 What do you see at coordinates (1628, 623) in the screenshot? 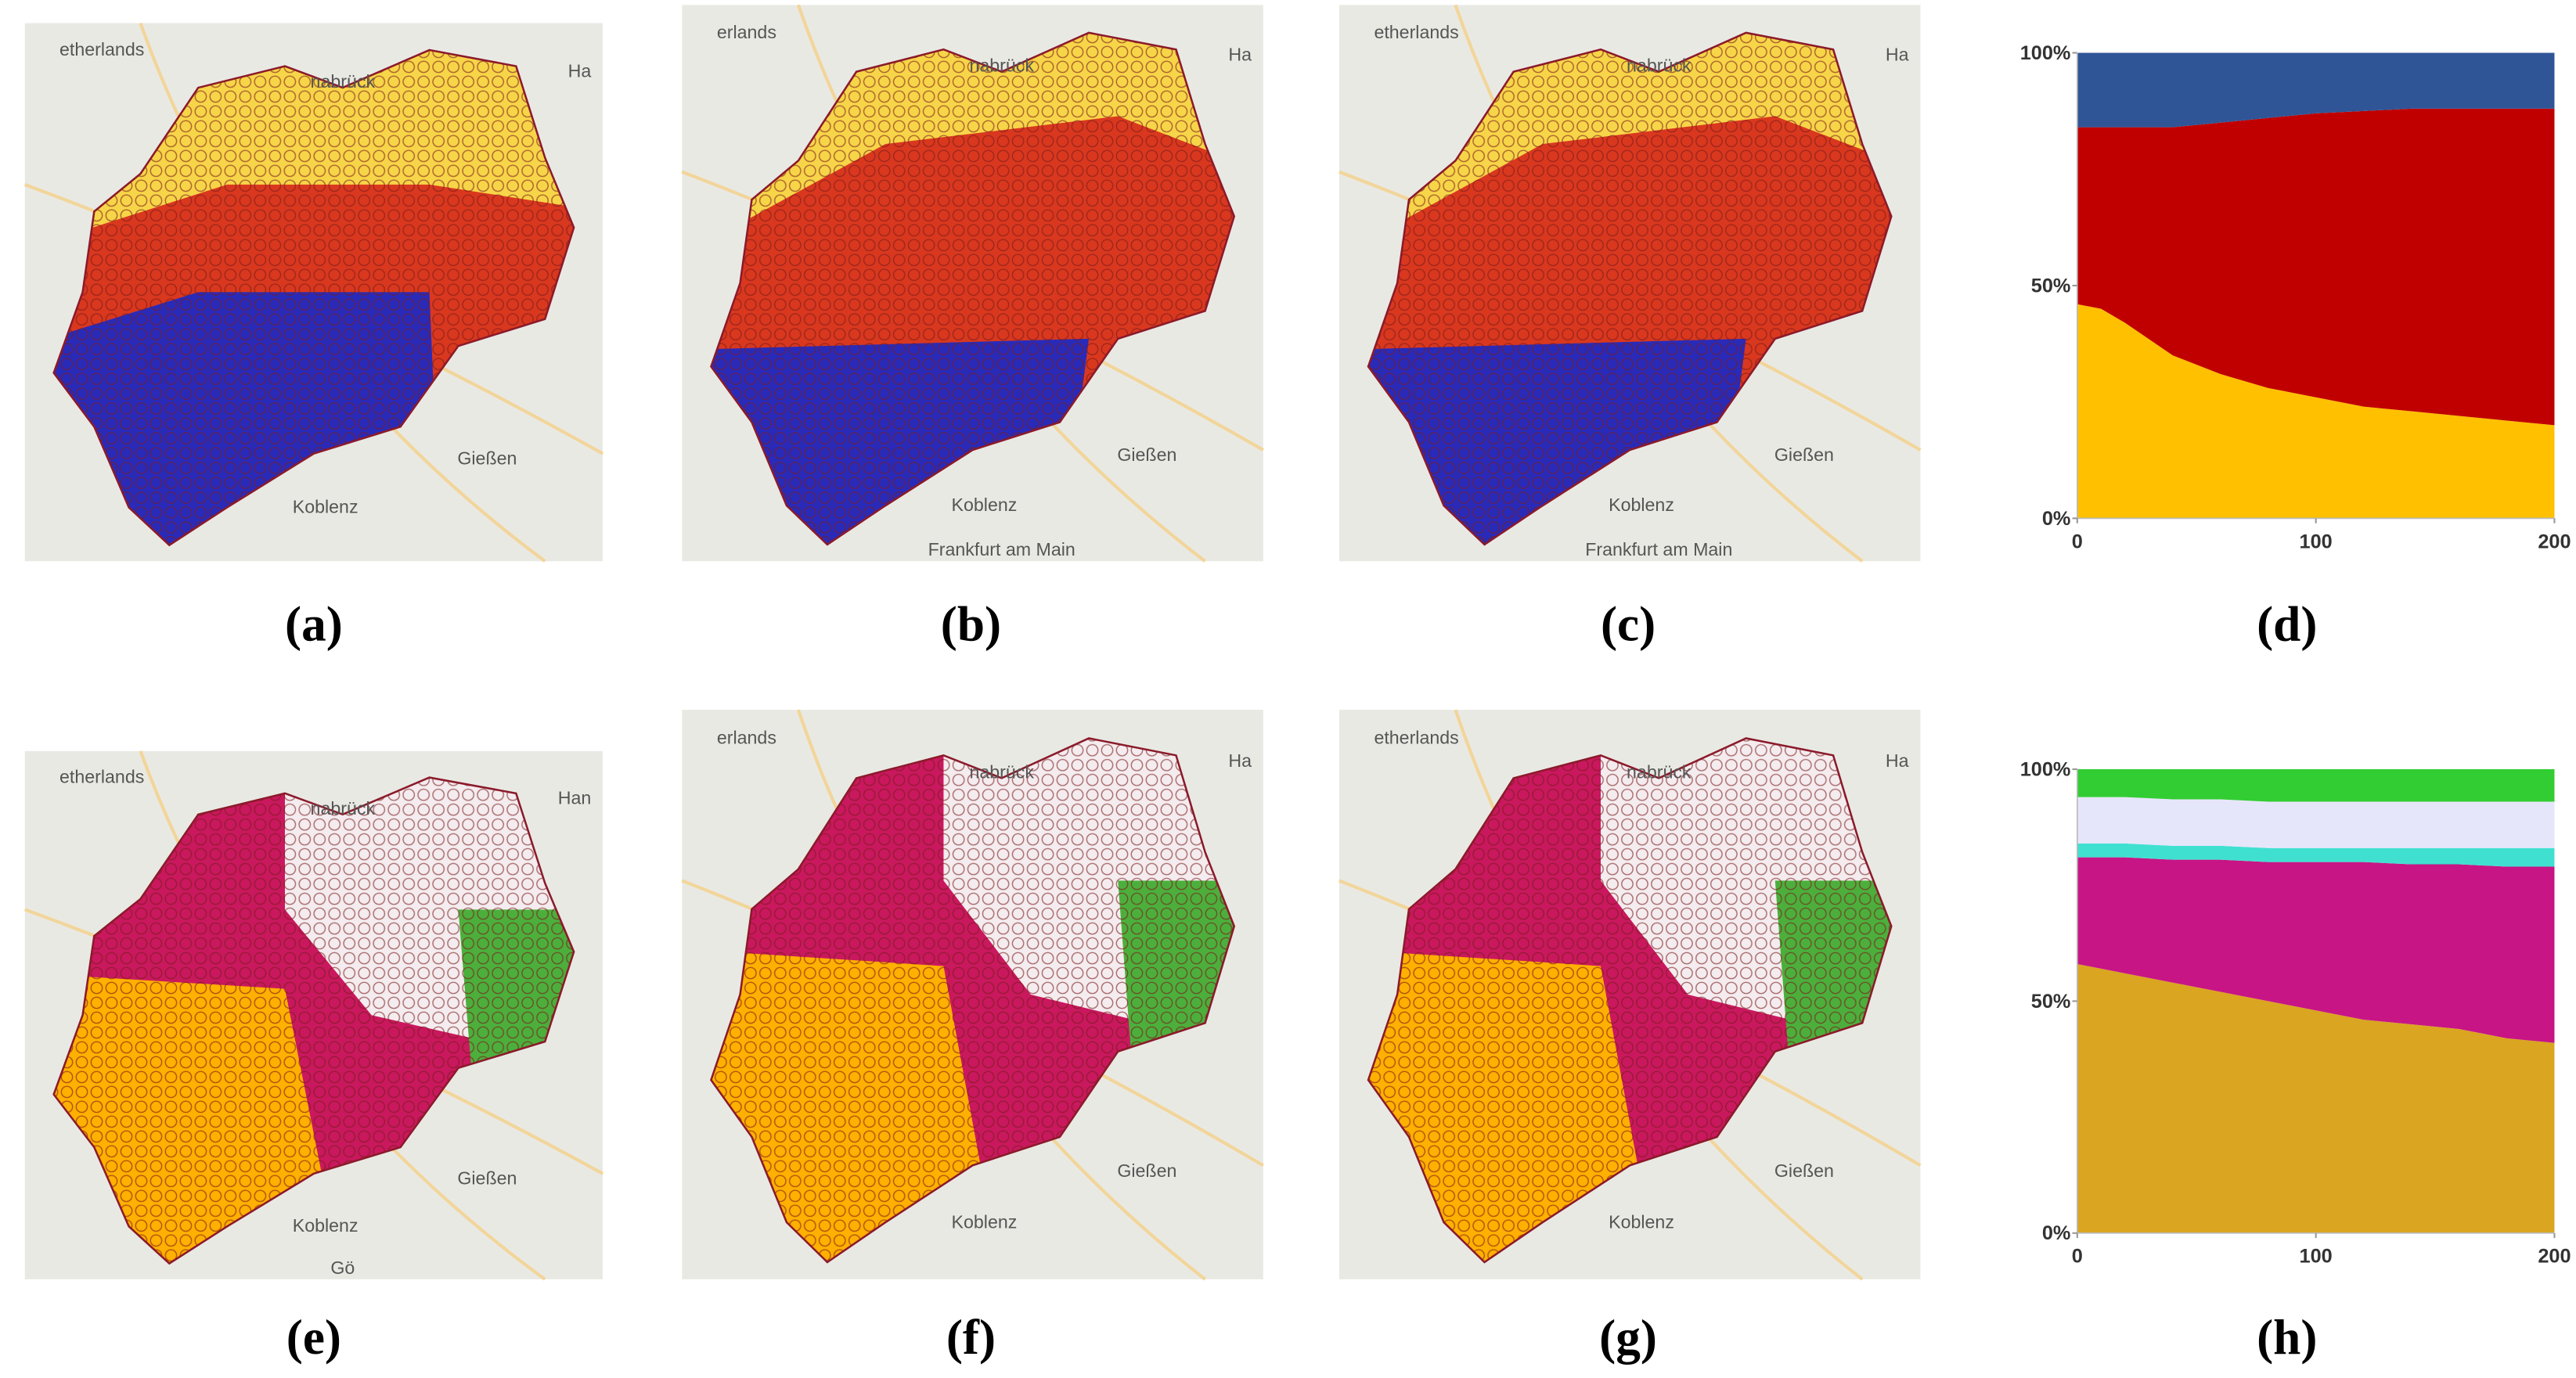
I see `panel-caption: (c)` at bounding box center [1628, 623].